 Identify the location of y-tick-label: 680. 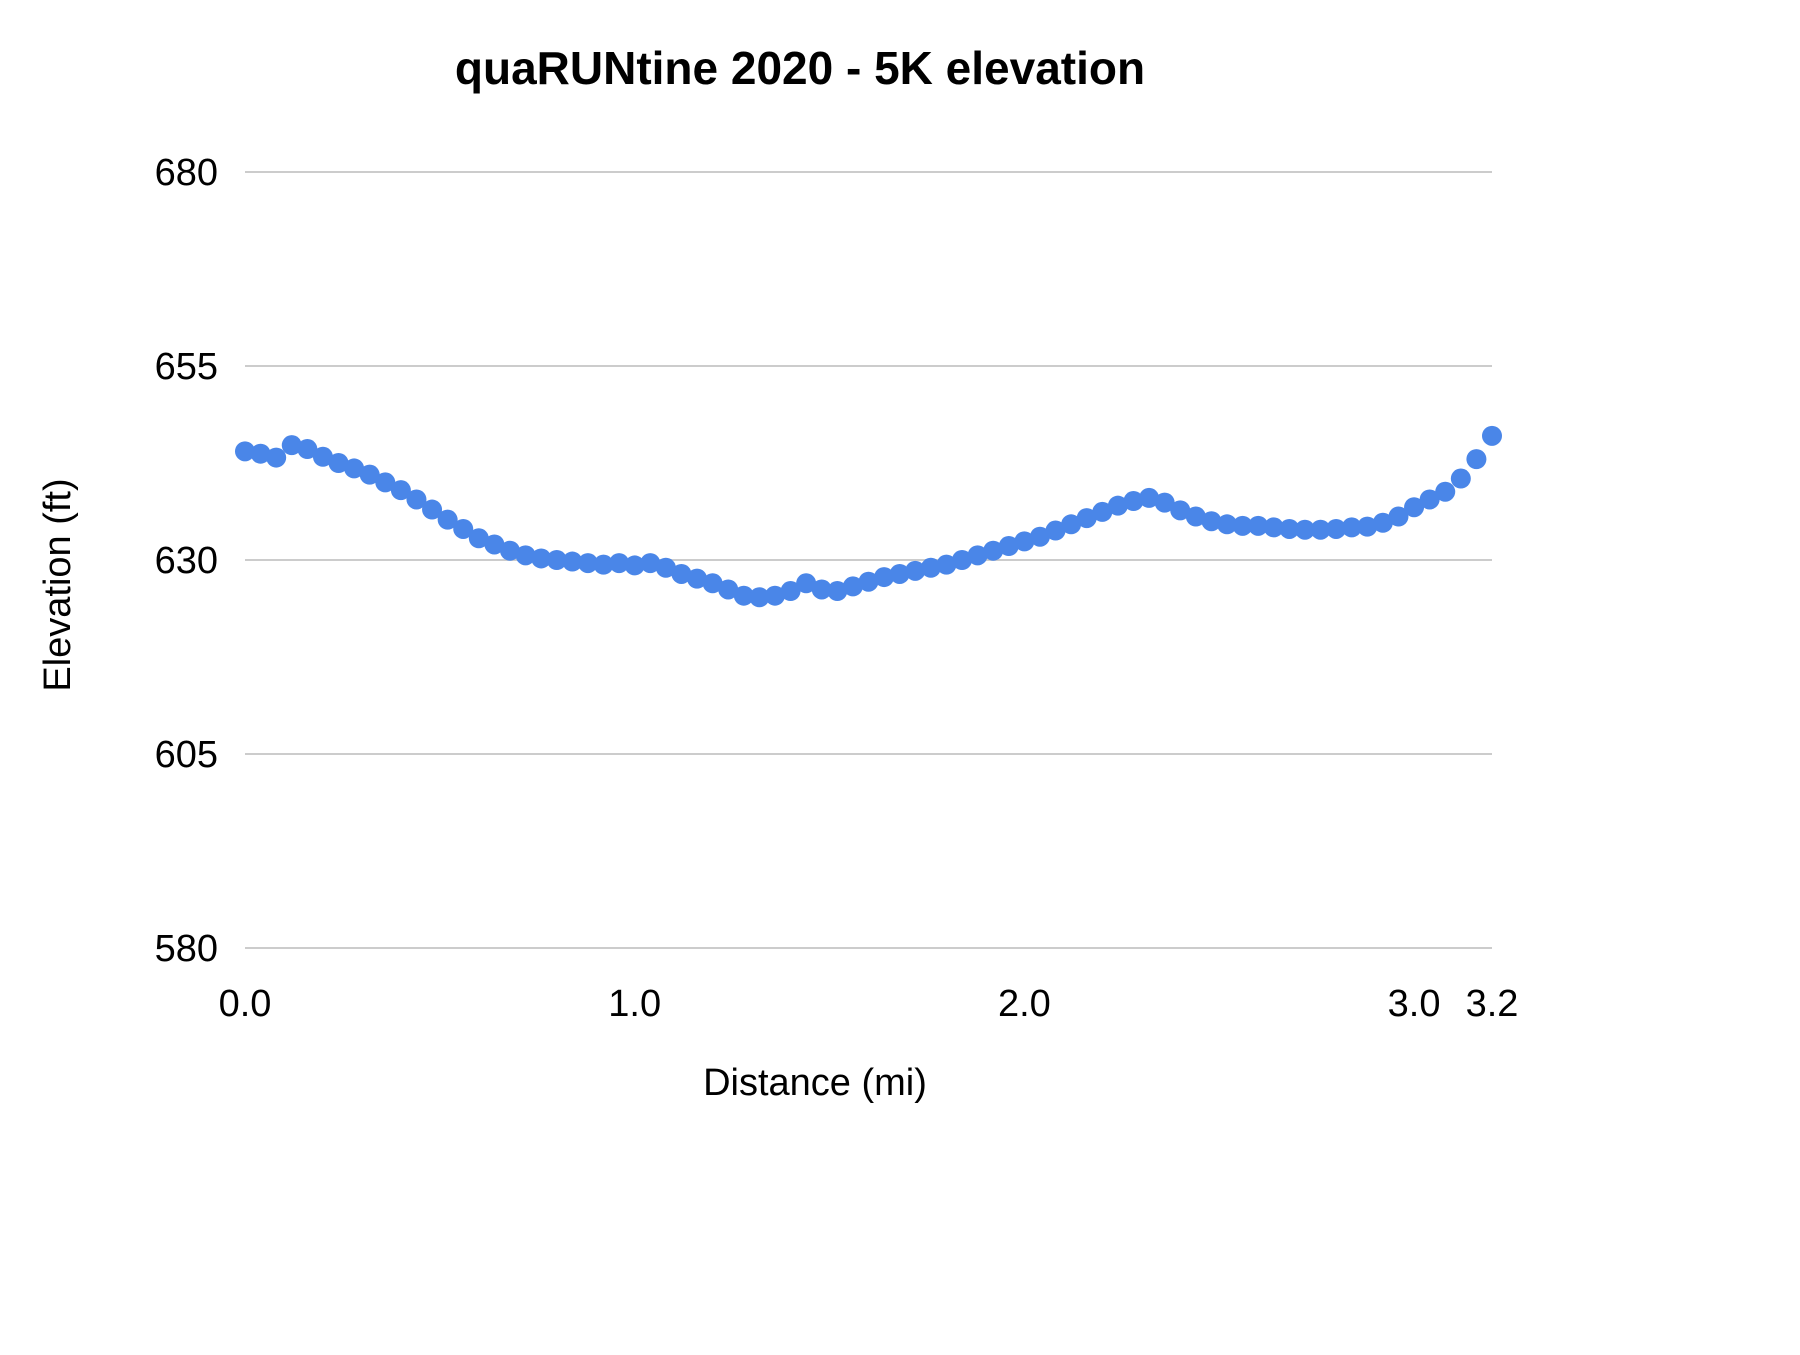
(186, 173).